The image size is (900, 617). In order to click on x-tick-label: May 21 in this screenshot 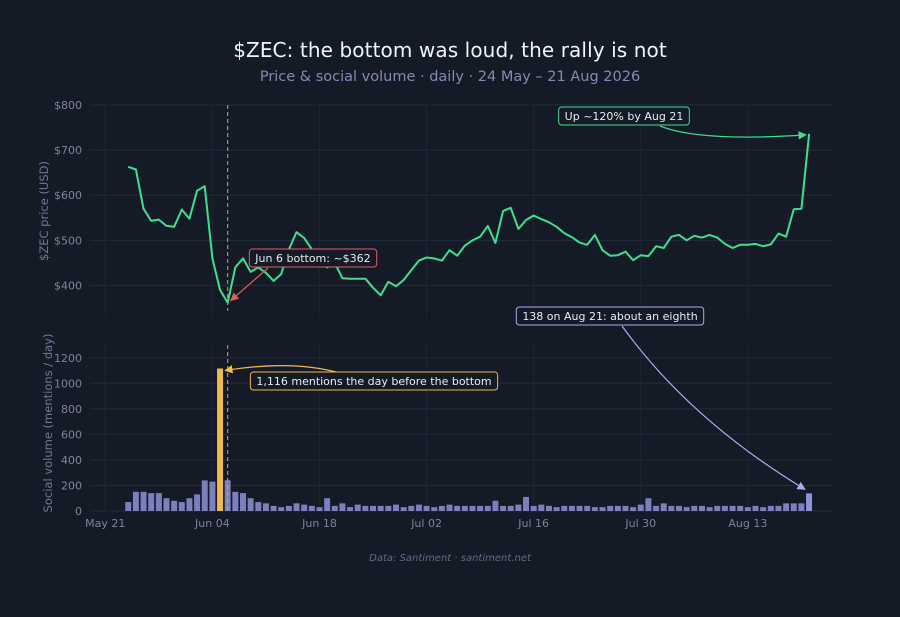, I will do `click(105, 523)`.